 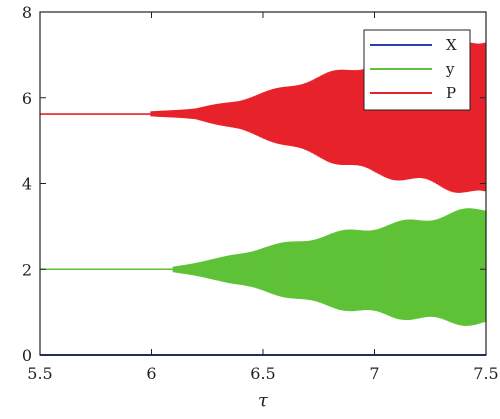 What do you see at coordinates (262, 373) in the screenshot?
I see `x-tick-label-2: 6.5` at bounding box center [262, 373].